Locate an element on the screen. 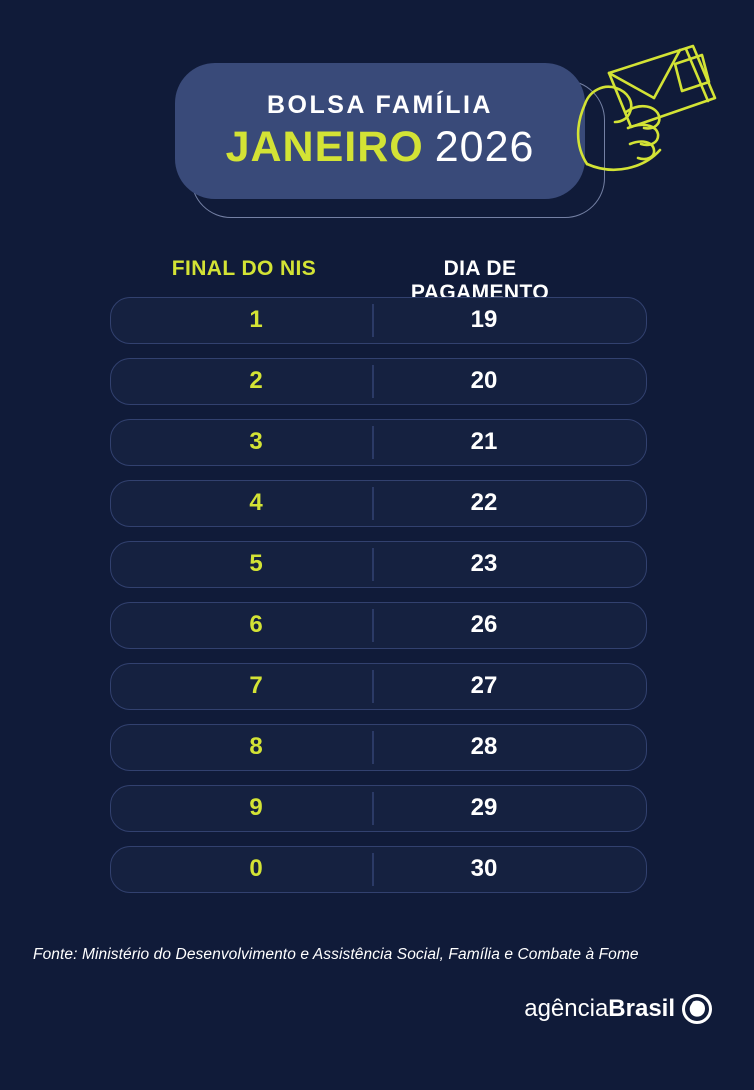 This screenshot has width=754, height=1090. table-row: 0 30 is located at coordinates (378, 869).